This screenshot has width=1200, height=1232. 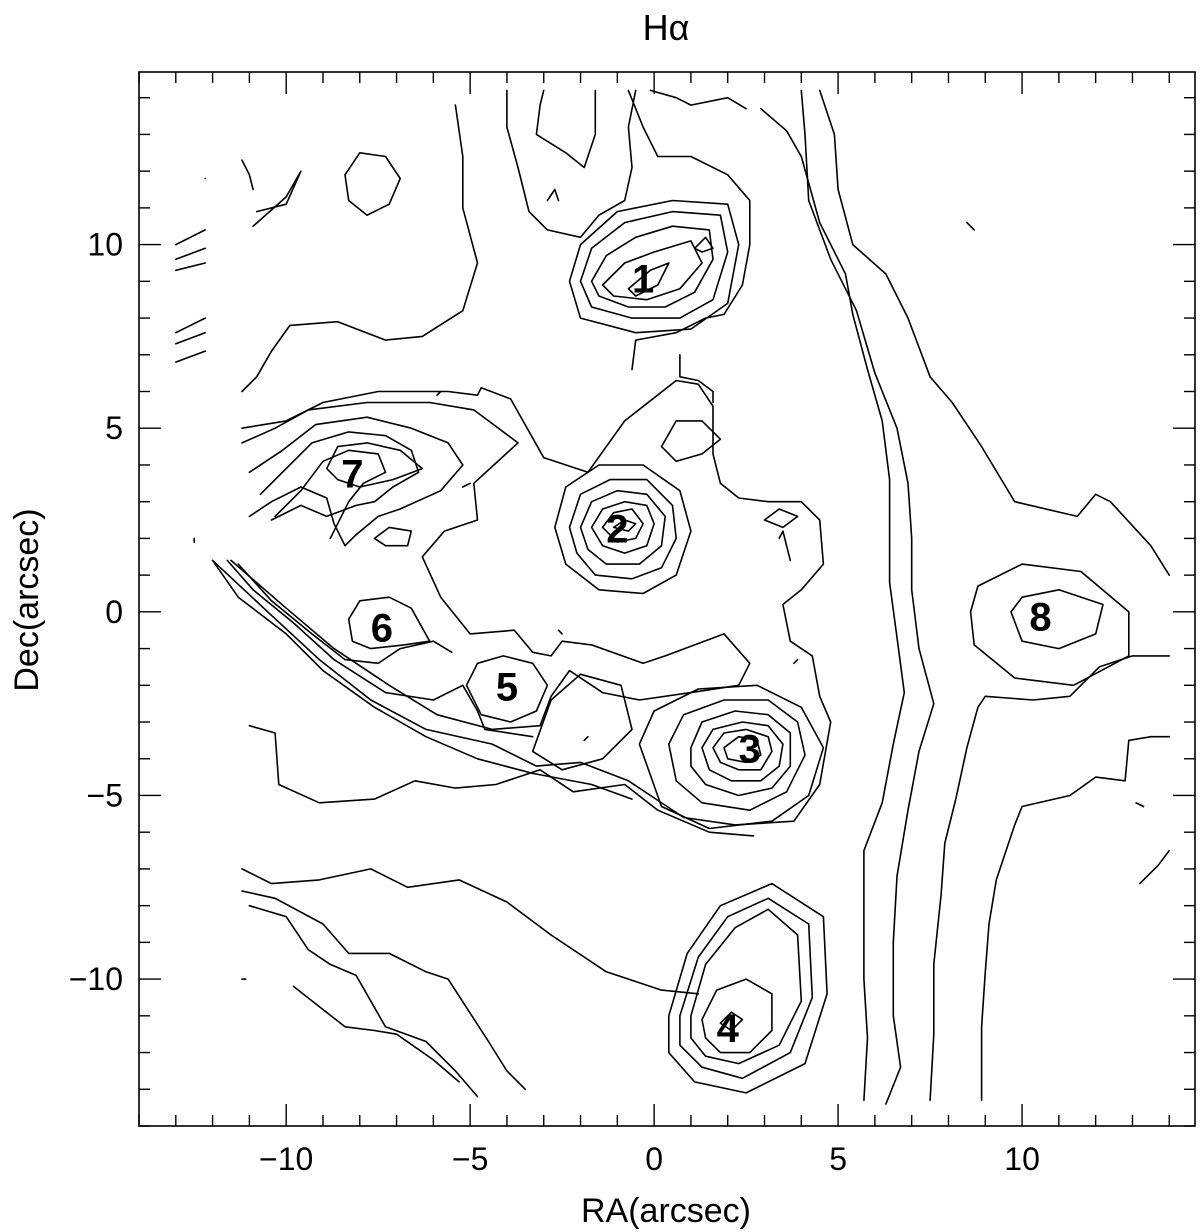 I want to click on y-tick-label: 5, so click(x=114, y=428).